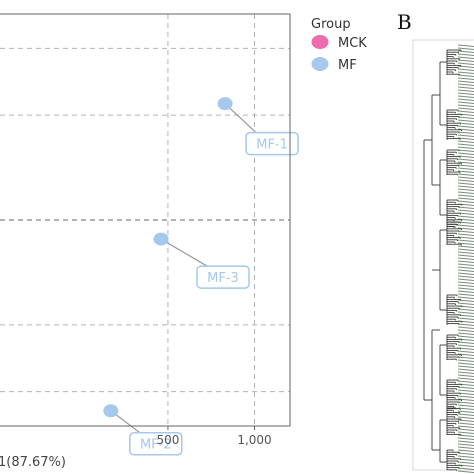  Describe the element at coordinates (240, 118) in the screenshot. I see `label-connector` at that location.